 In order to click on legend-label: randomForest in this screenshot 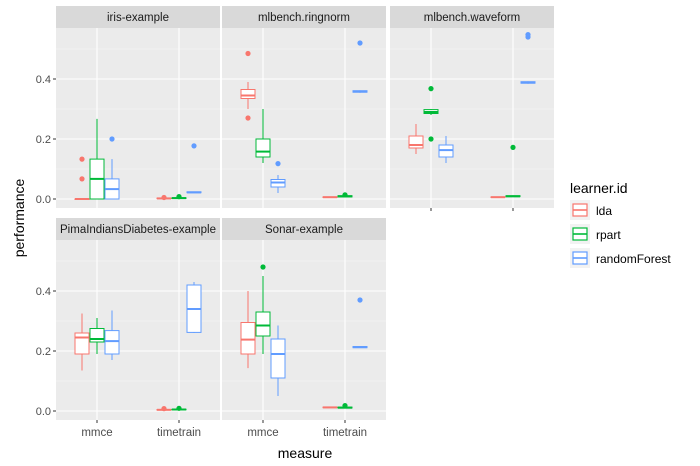, I will do `click(633, 259)`.